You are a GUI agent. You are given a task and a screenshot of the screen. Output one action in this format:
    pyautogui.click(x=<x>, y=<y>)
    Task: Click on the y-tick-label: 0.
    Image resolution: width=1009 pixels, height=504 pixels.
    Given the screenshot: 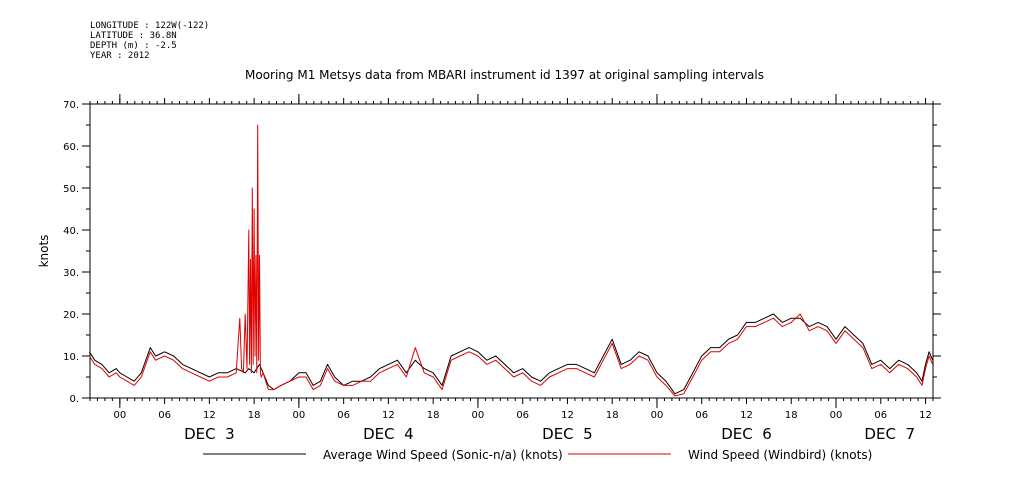 What is the action you would take?
    pyautogui.click(x=74, y=399)
    